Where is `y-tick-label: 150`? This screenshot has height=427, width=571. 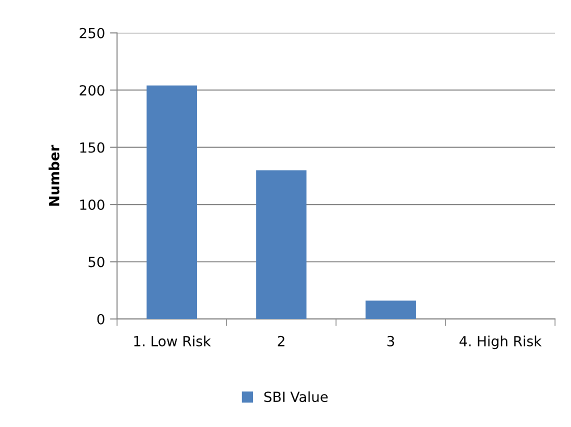 y-tick-label: 150 is located at coordinates (92, 147).